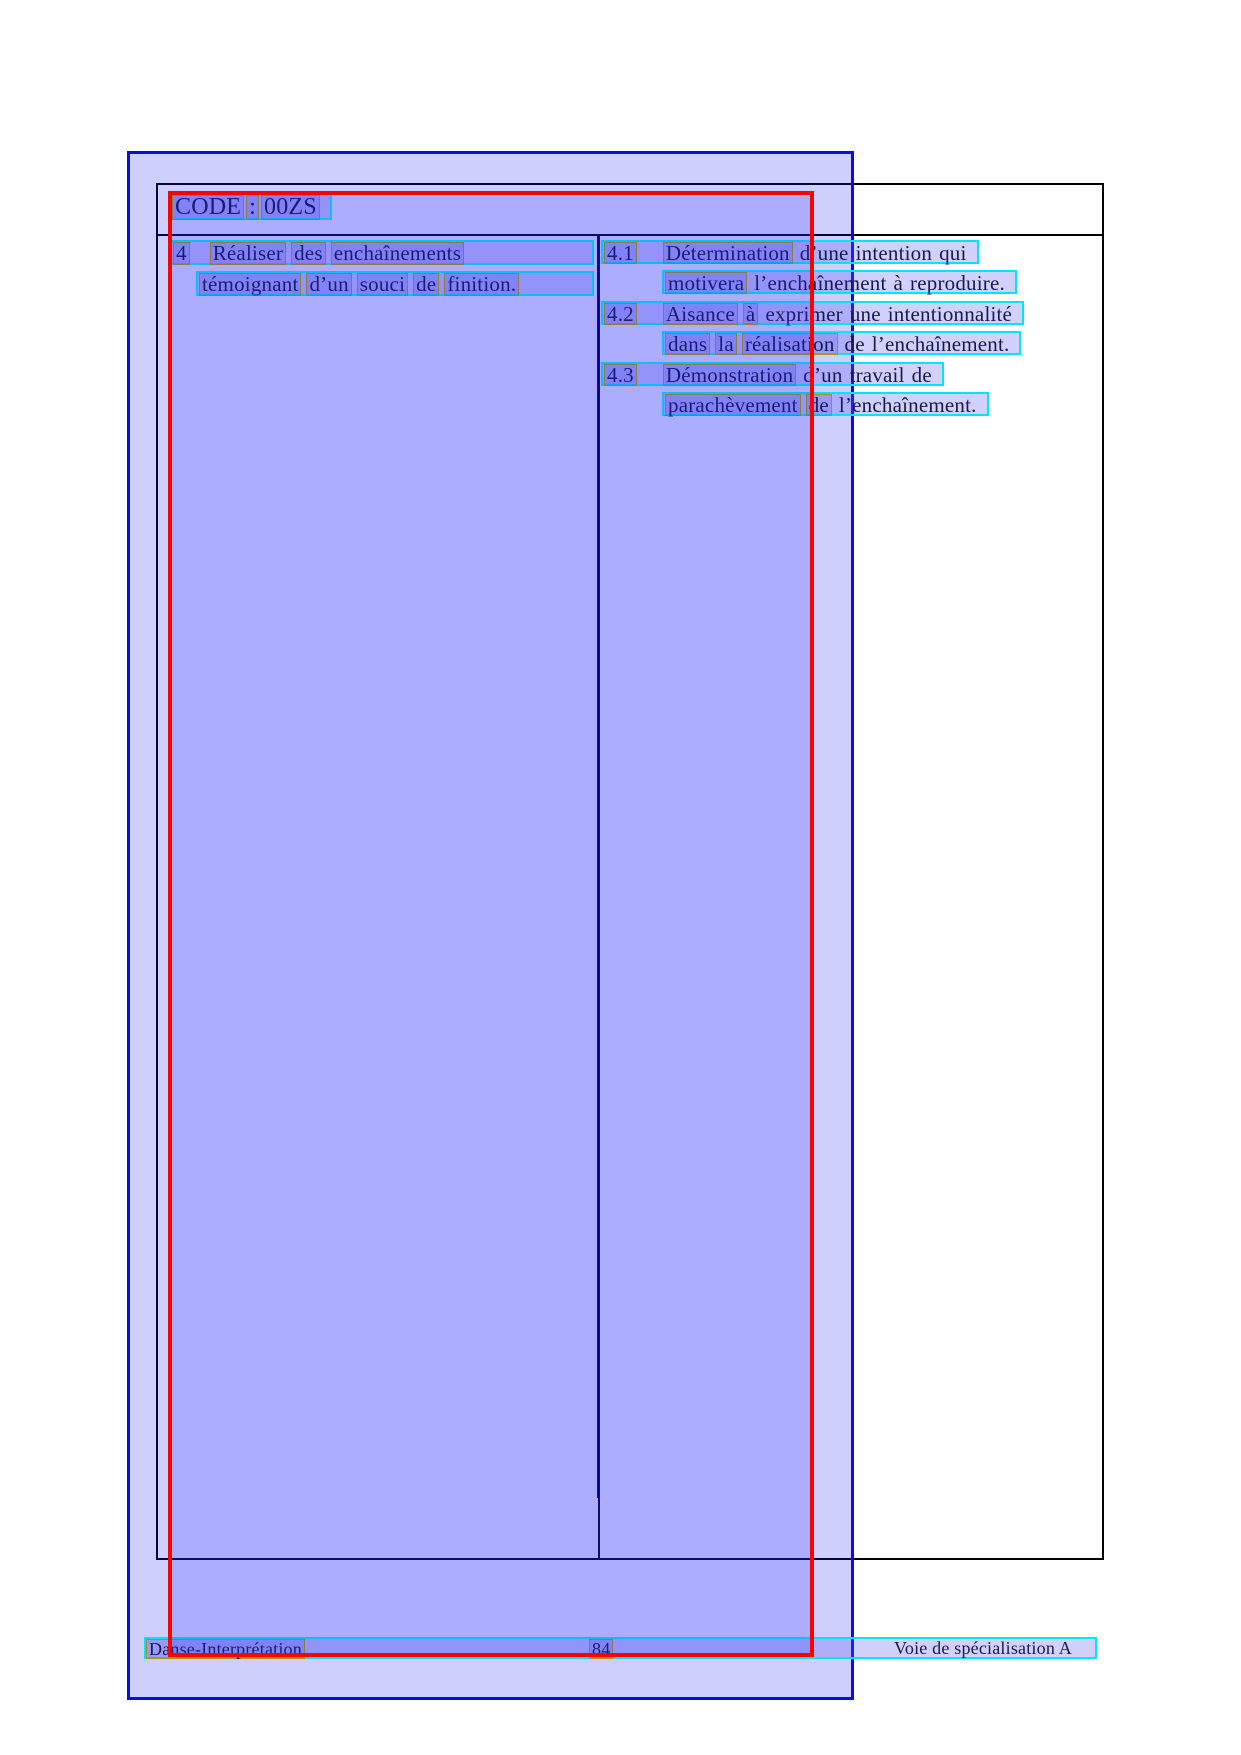 This screenshot has width=1241, height=1755. I want to click on word-highlight-box: témoignant, so click(250, 284).